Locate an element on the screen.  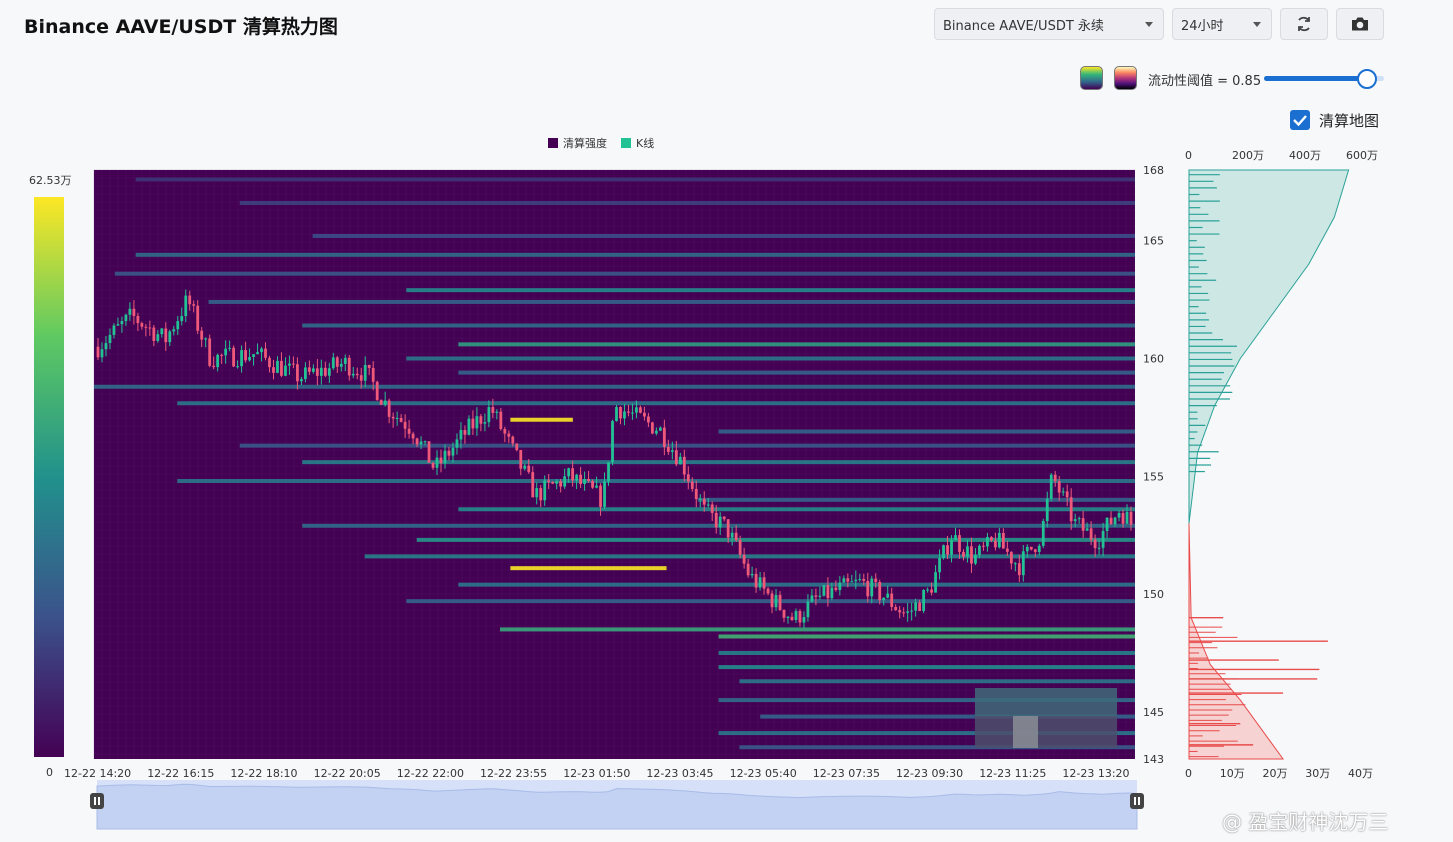
chart-legend: 清算强度 K线 is located at coordinates (601, 143).